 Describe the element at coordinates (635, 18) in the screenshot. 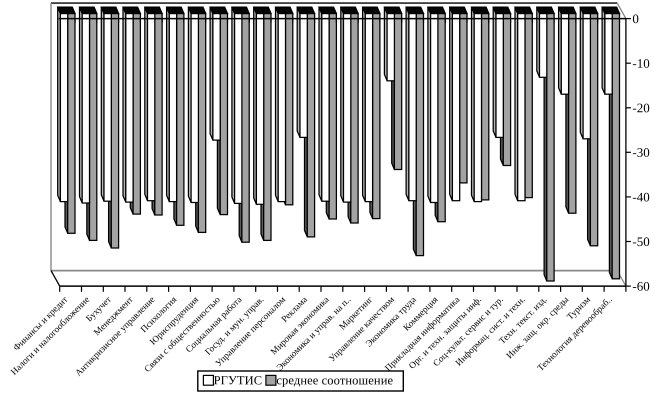

I see `svg-text: 0` at that location.